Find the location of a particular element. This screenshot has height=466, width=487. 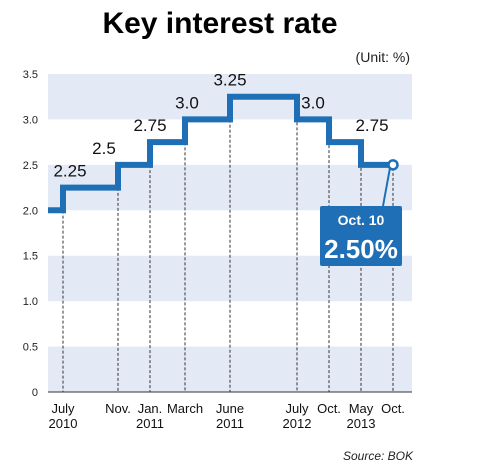

y-tick-label: 1.5 is located at coordinates (30, 257).